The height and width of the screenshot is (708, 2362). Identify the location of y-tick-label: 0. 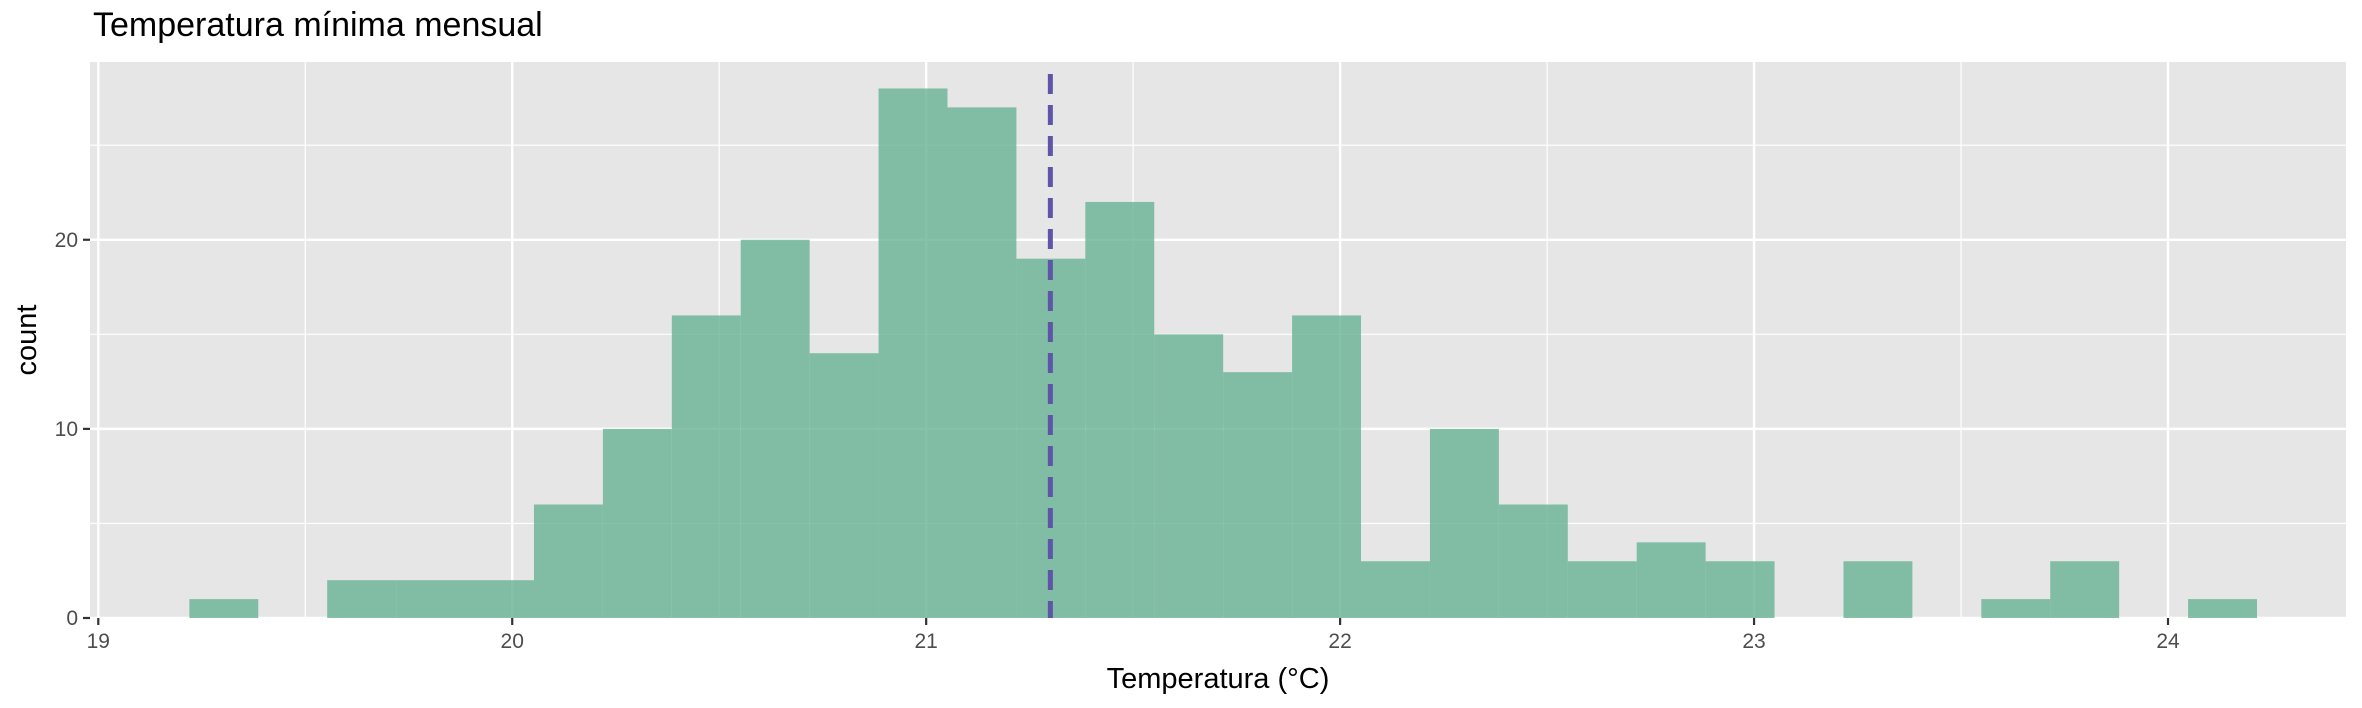
(72, 618).